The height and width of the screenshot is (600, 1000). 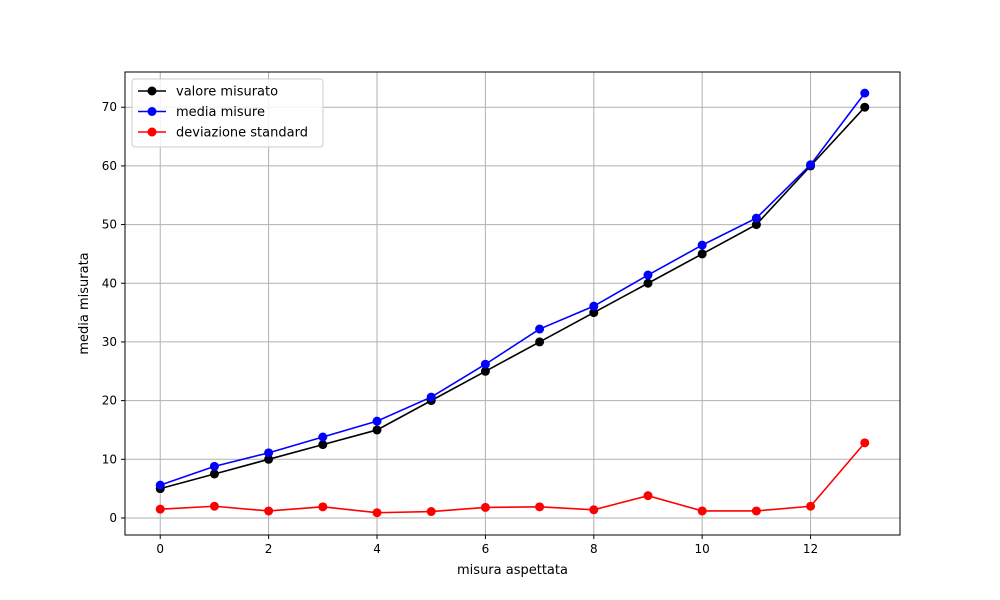 I want to click on legend-item: media misure, so click(x=201, y=112).